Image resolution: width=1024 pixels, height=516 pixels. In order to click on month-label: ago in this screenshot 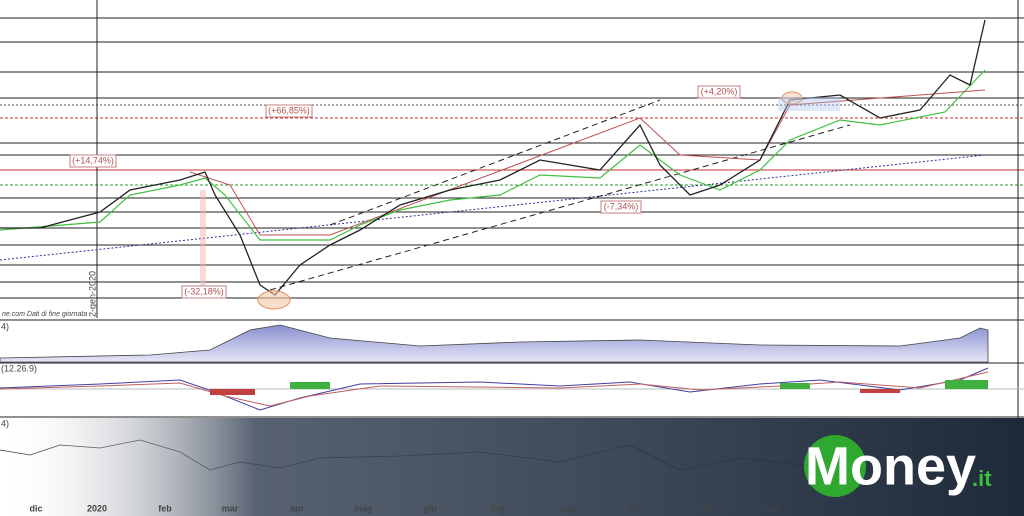, I will do `click(568, 508)`.